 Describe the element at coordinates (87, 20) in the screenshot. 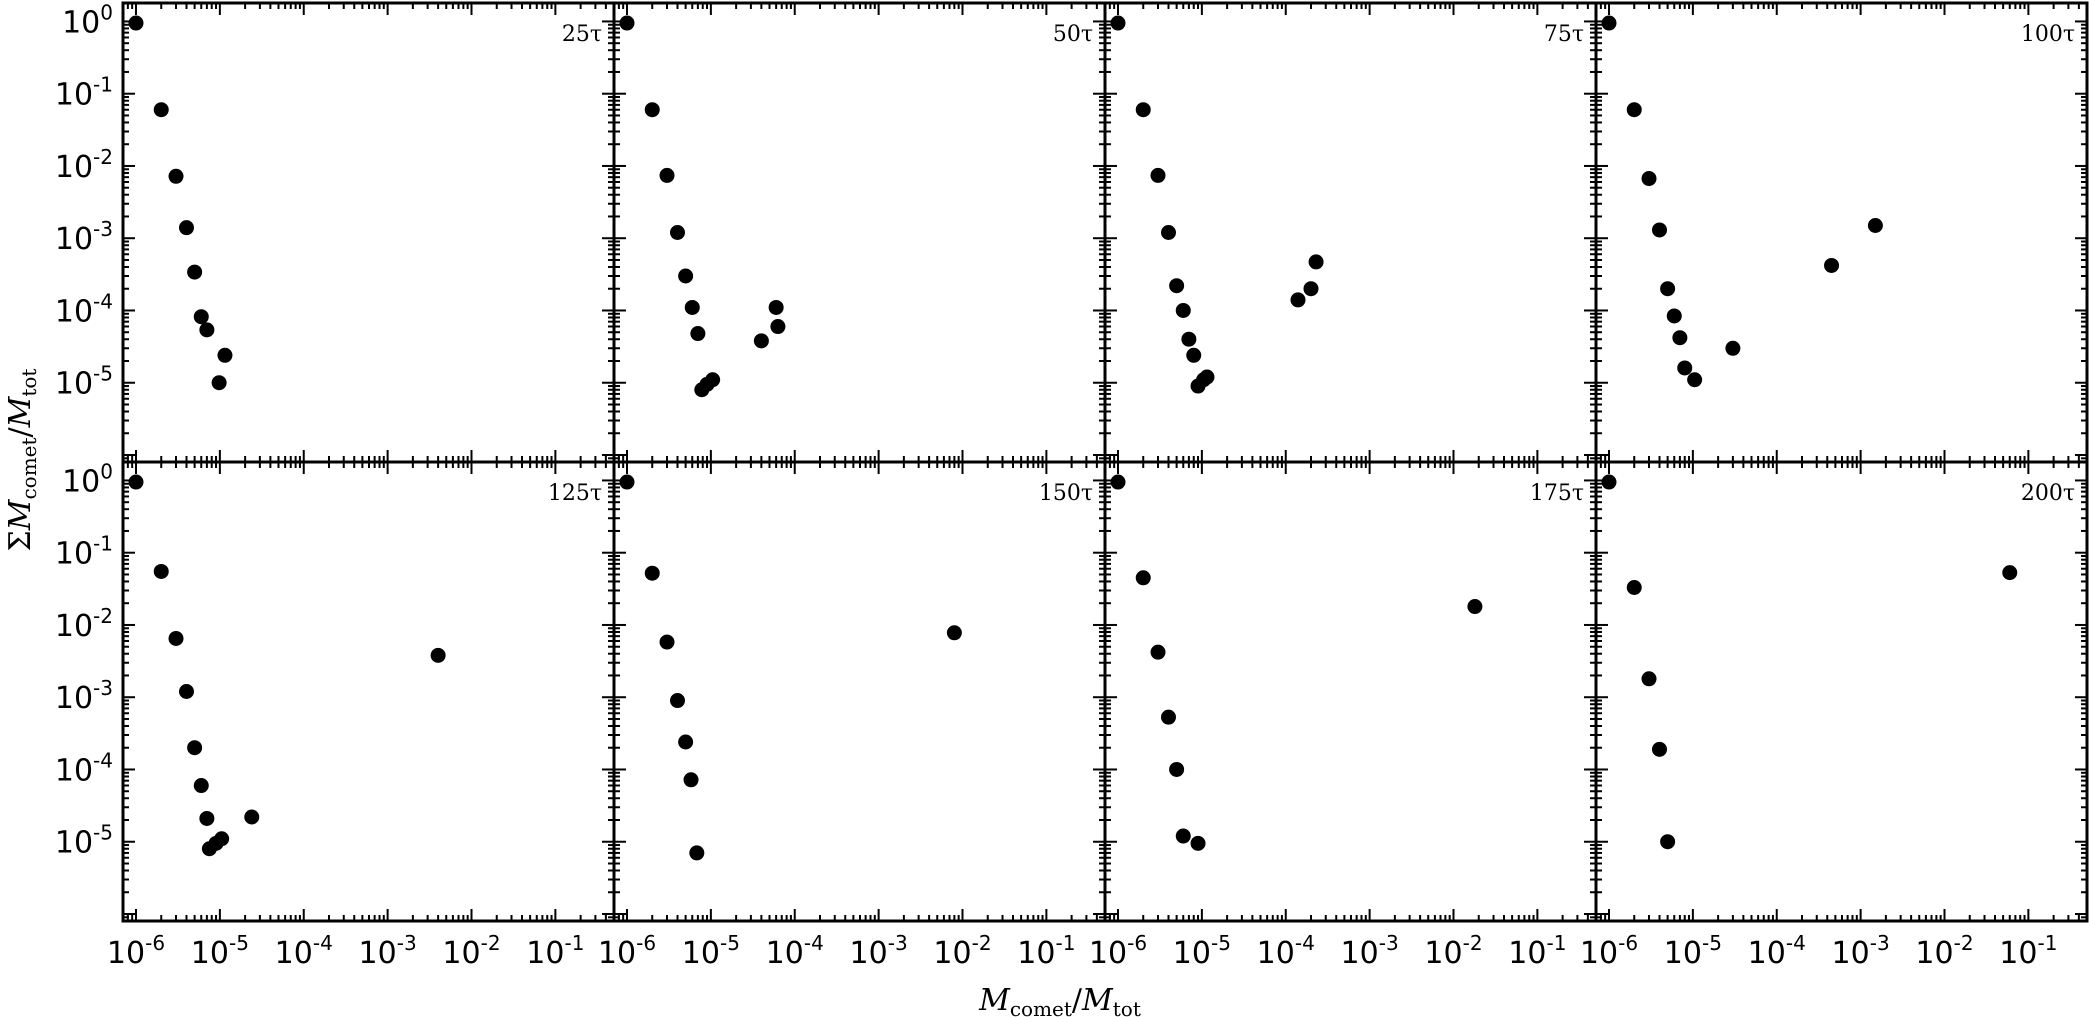

I see `y-tick-label: 10⁰` at that location.